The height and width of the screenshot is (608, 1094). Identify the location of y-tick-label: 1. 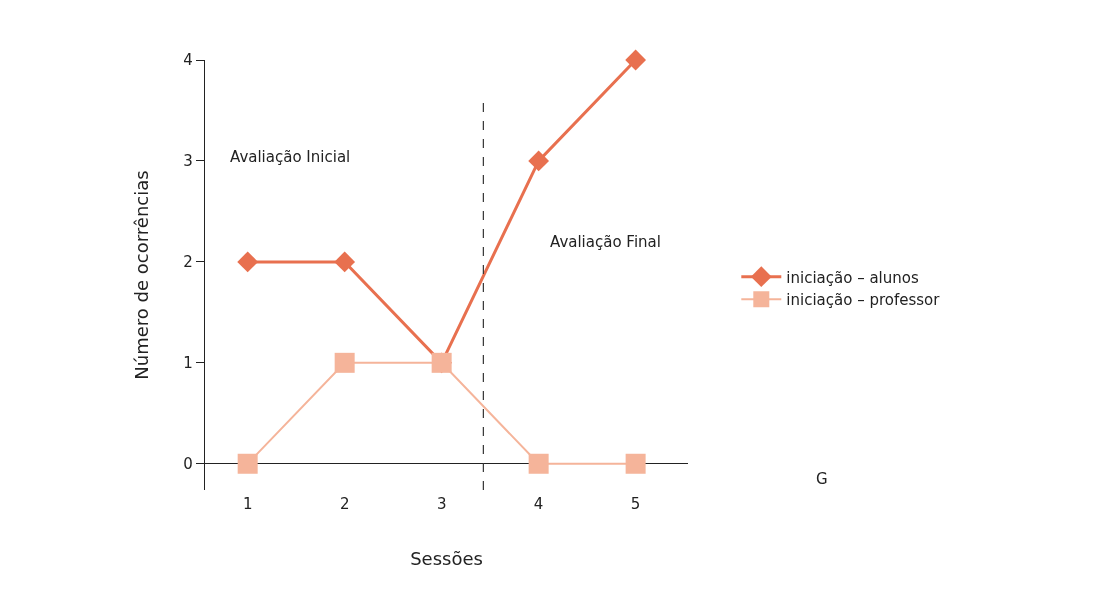
(188, 363).